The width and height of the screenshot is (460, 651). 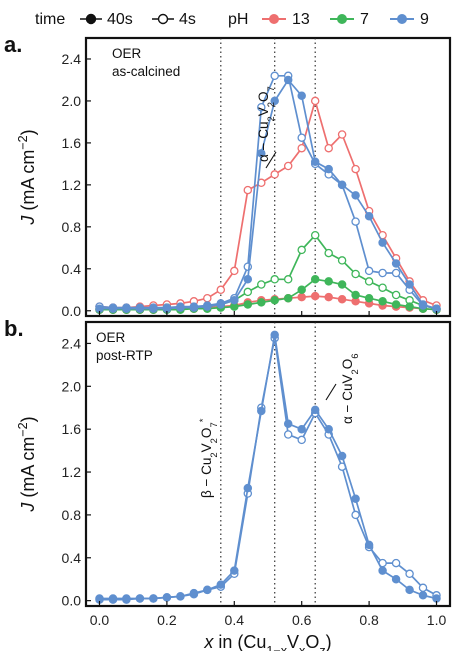 What do you see at coordinates (167, 620) in the screenshot?
I see `x-tick-label: 0.2` at bounding box center [167, 620].